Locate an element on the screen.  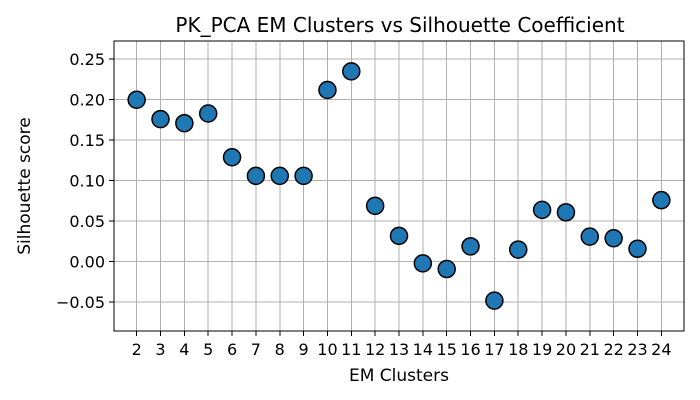
y-tick-label: 0.05 is located at coordinates (87, 221).